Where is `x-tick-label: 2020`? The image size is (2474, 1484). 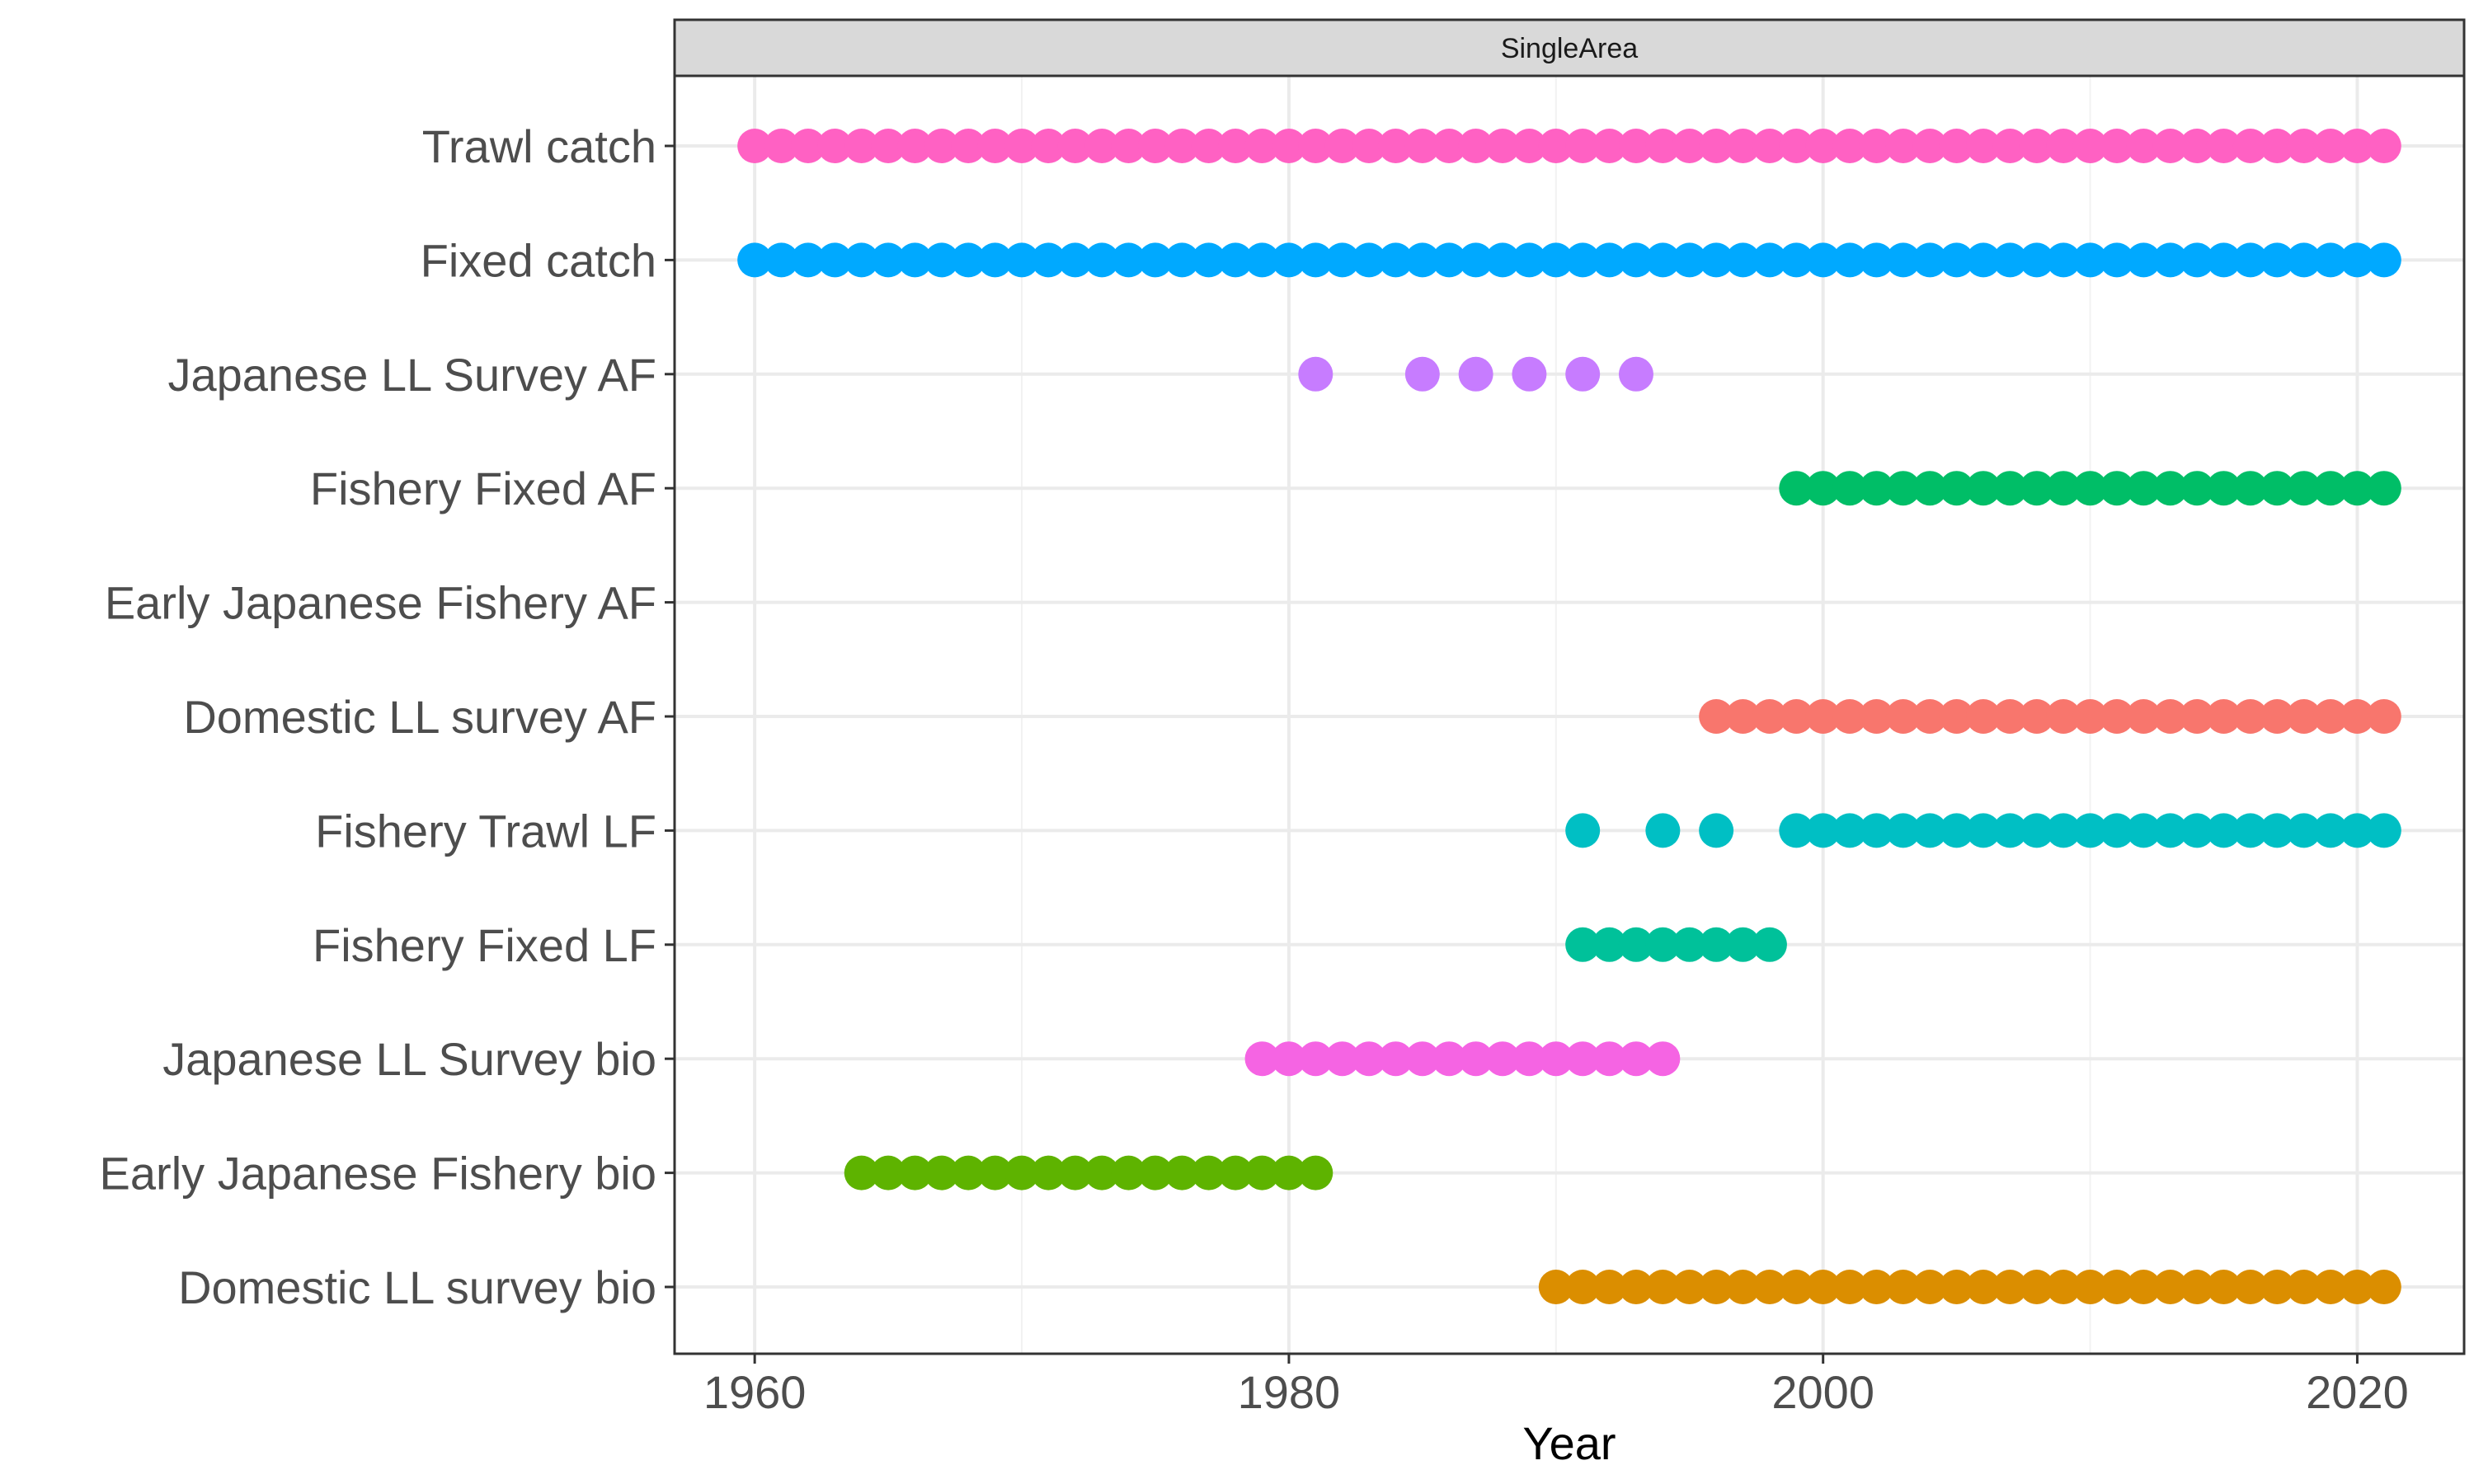
x-tick-label: 2020 is located at coordinates (2357, 1392).